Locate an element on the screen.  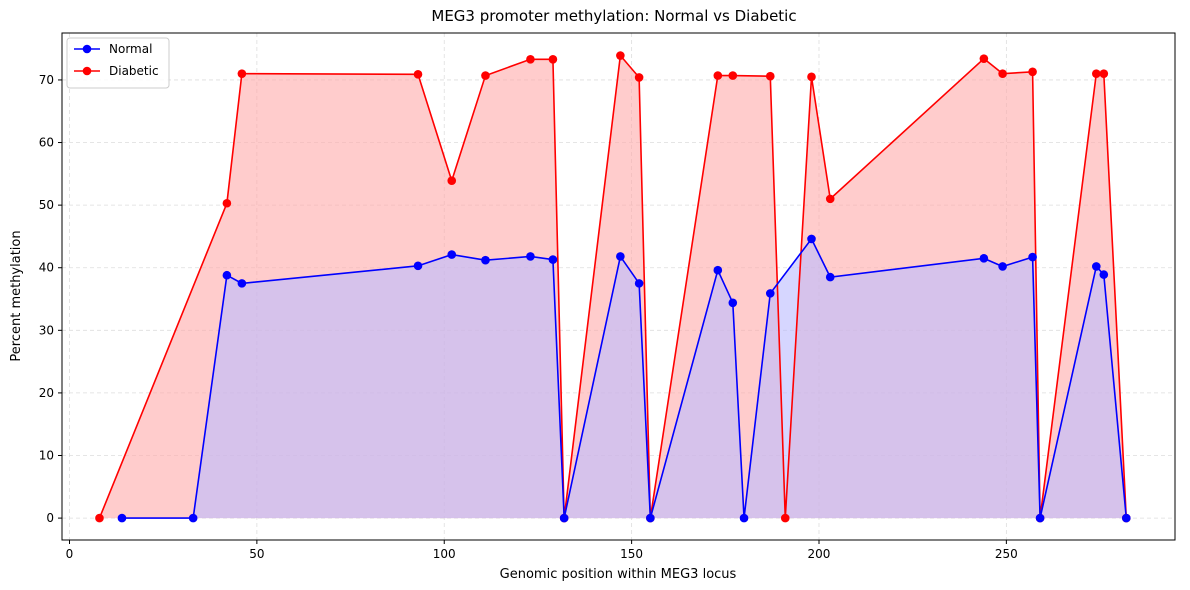
legend: Normal Diabetic is located at coordinates (118, 63).